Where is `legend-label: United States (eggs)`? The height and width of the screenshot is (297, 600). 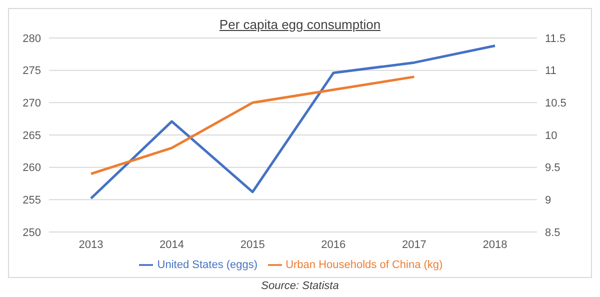
legend-label: United States (eggs) is located at coordinates (207, 264).